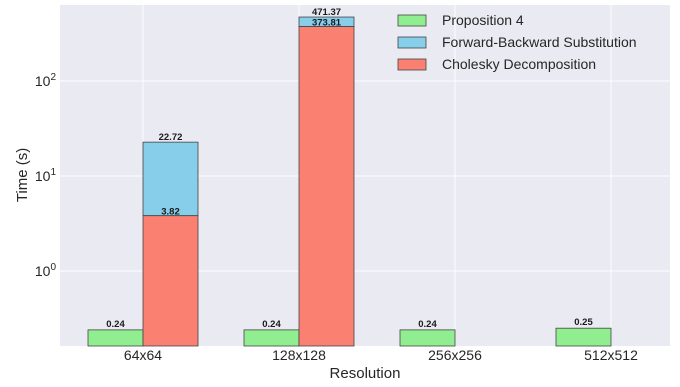 Image resolution: width=680 pixels, height=387 pixels. Describe the element at coordinates (483, 20) in the screenshot. I see `legend-label: Proposition 4` at that location.